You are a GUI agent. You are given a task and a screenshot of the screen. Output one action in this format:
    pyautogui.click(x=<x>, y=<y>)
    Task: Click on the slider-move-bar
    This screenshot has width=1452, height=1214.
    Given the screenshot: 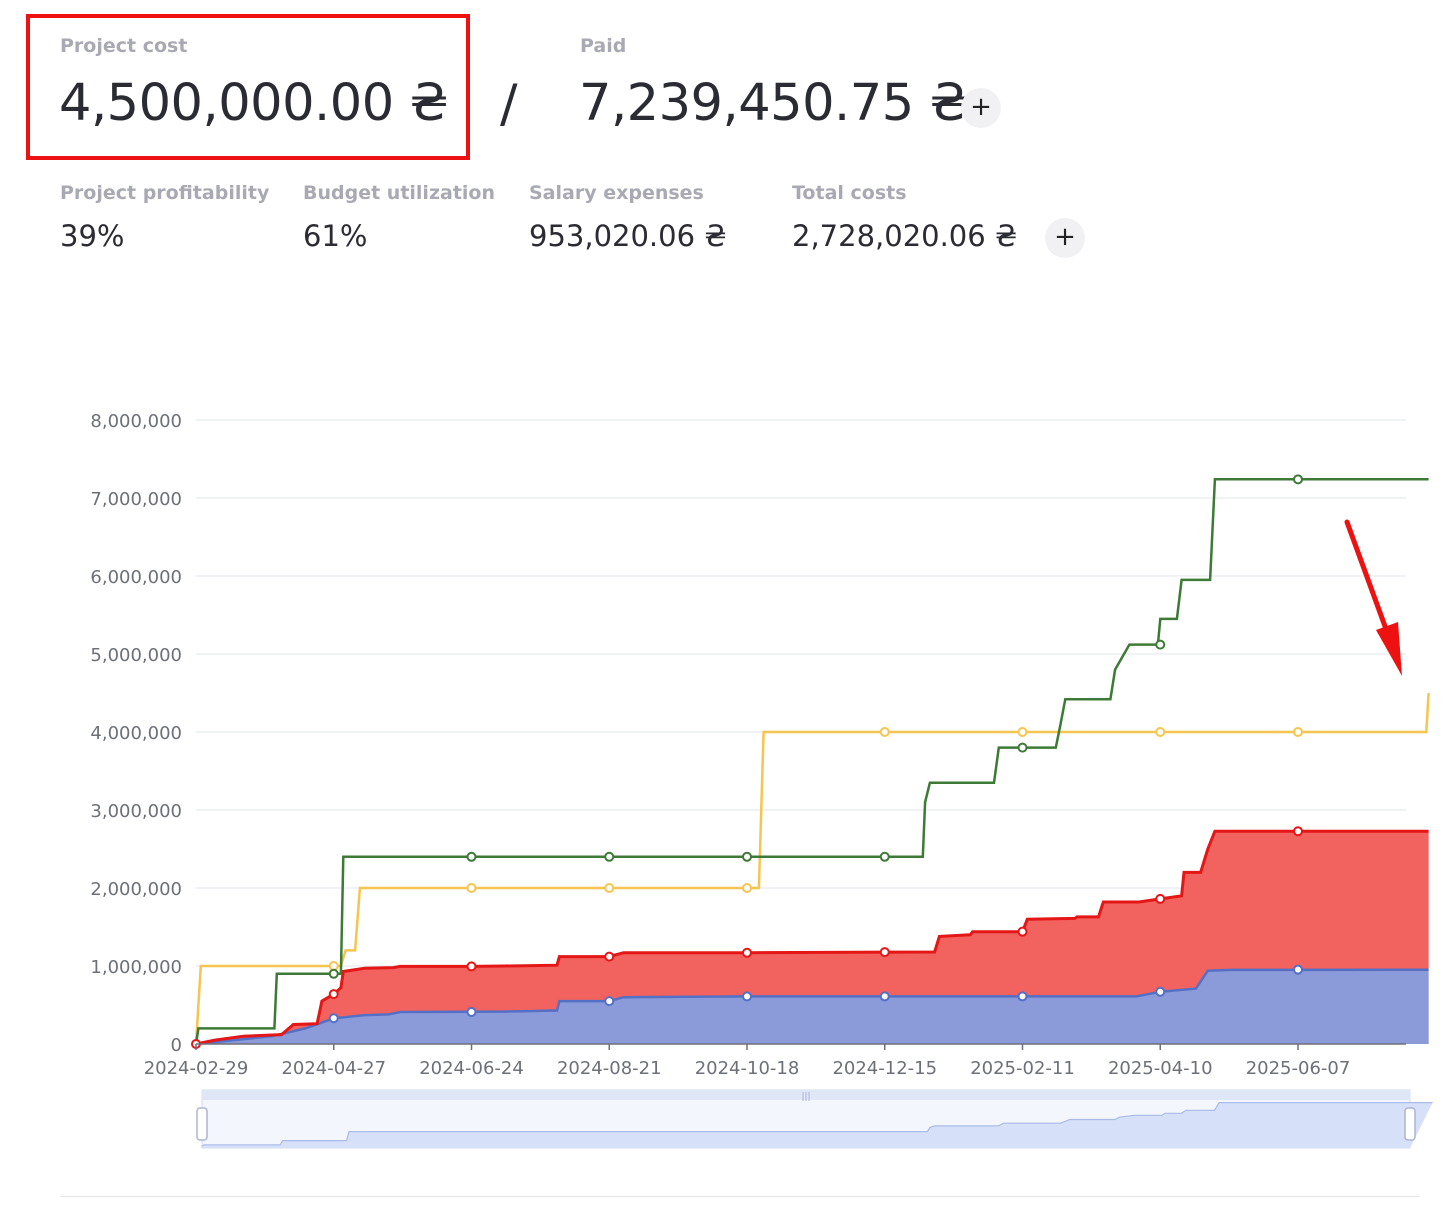 What is the action you would take?
    pyautogui.click(x=806, y=1095)
    